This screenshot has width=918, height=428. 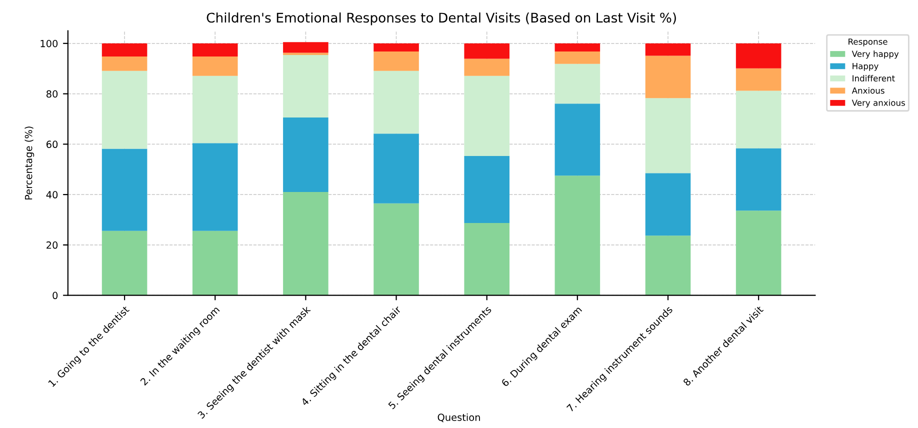 What do you see at coordinates (441, 19) in the screenshot?
I see `chart-title: Children's Emotional Responses to Dental Visits (Based on Last Visit %)` at bounding box center [441, 19].